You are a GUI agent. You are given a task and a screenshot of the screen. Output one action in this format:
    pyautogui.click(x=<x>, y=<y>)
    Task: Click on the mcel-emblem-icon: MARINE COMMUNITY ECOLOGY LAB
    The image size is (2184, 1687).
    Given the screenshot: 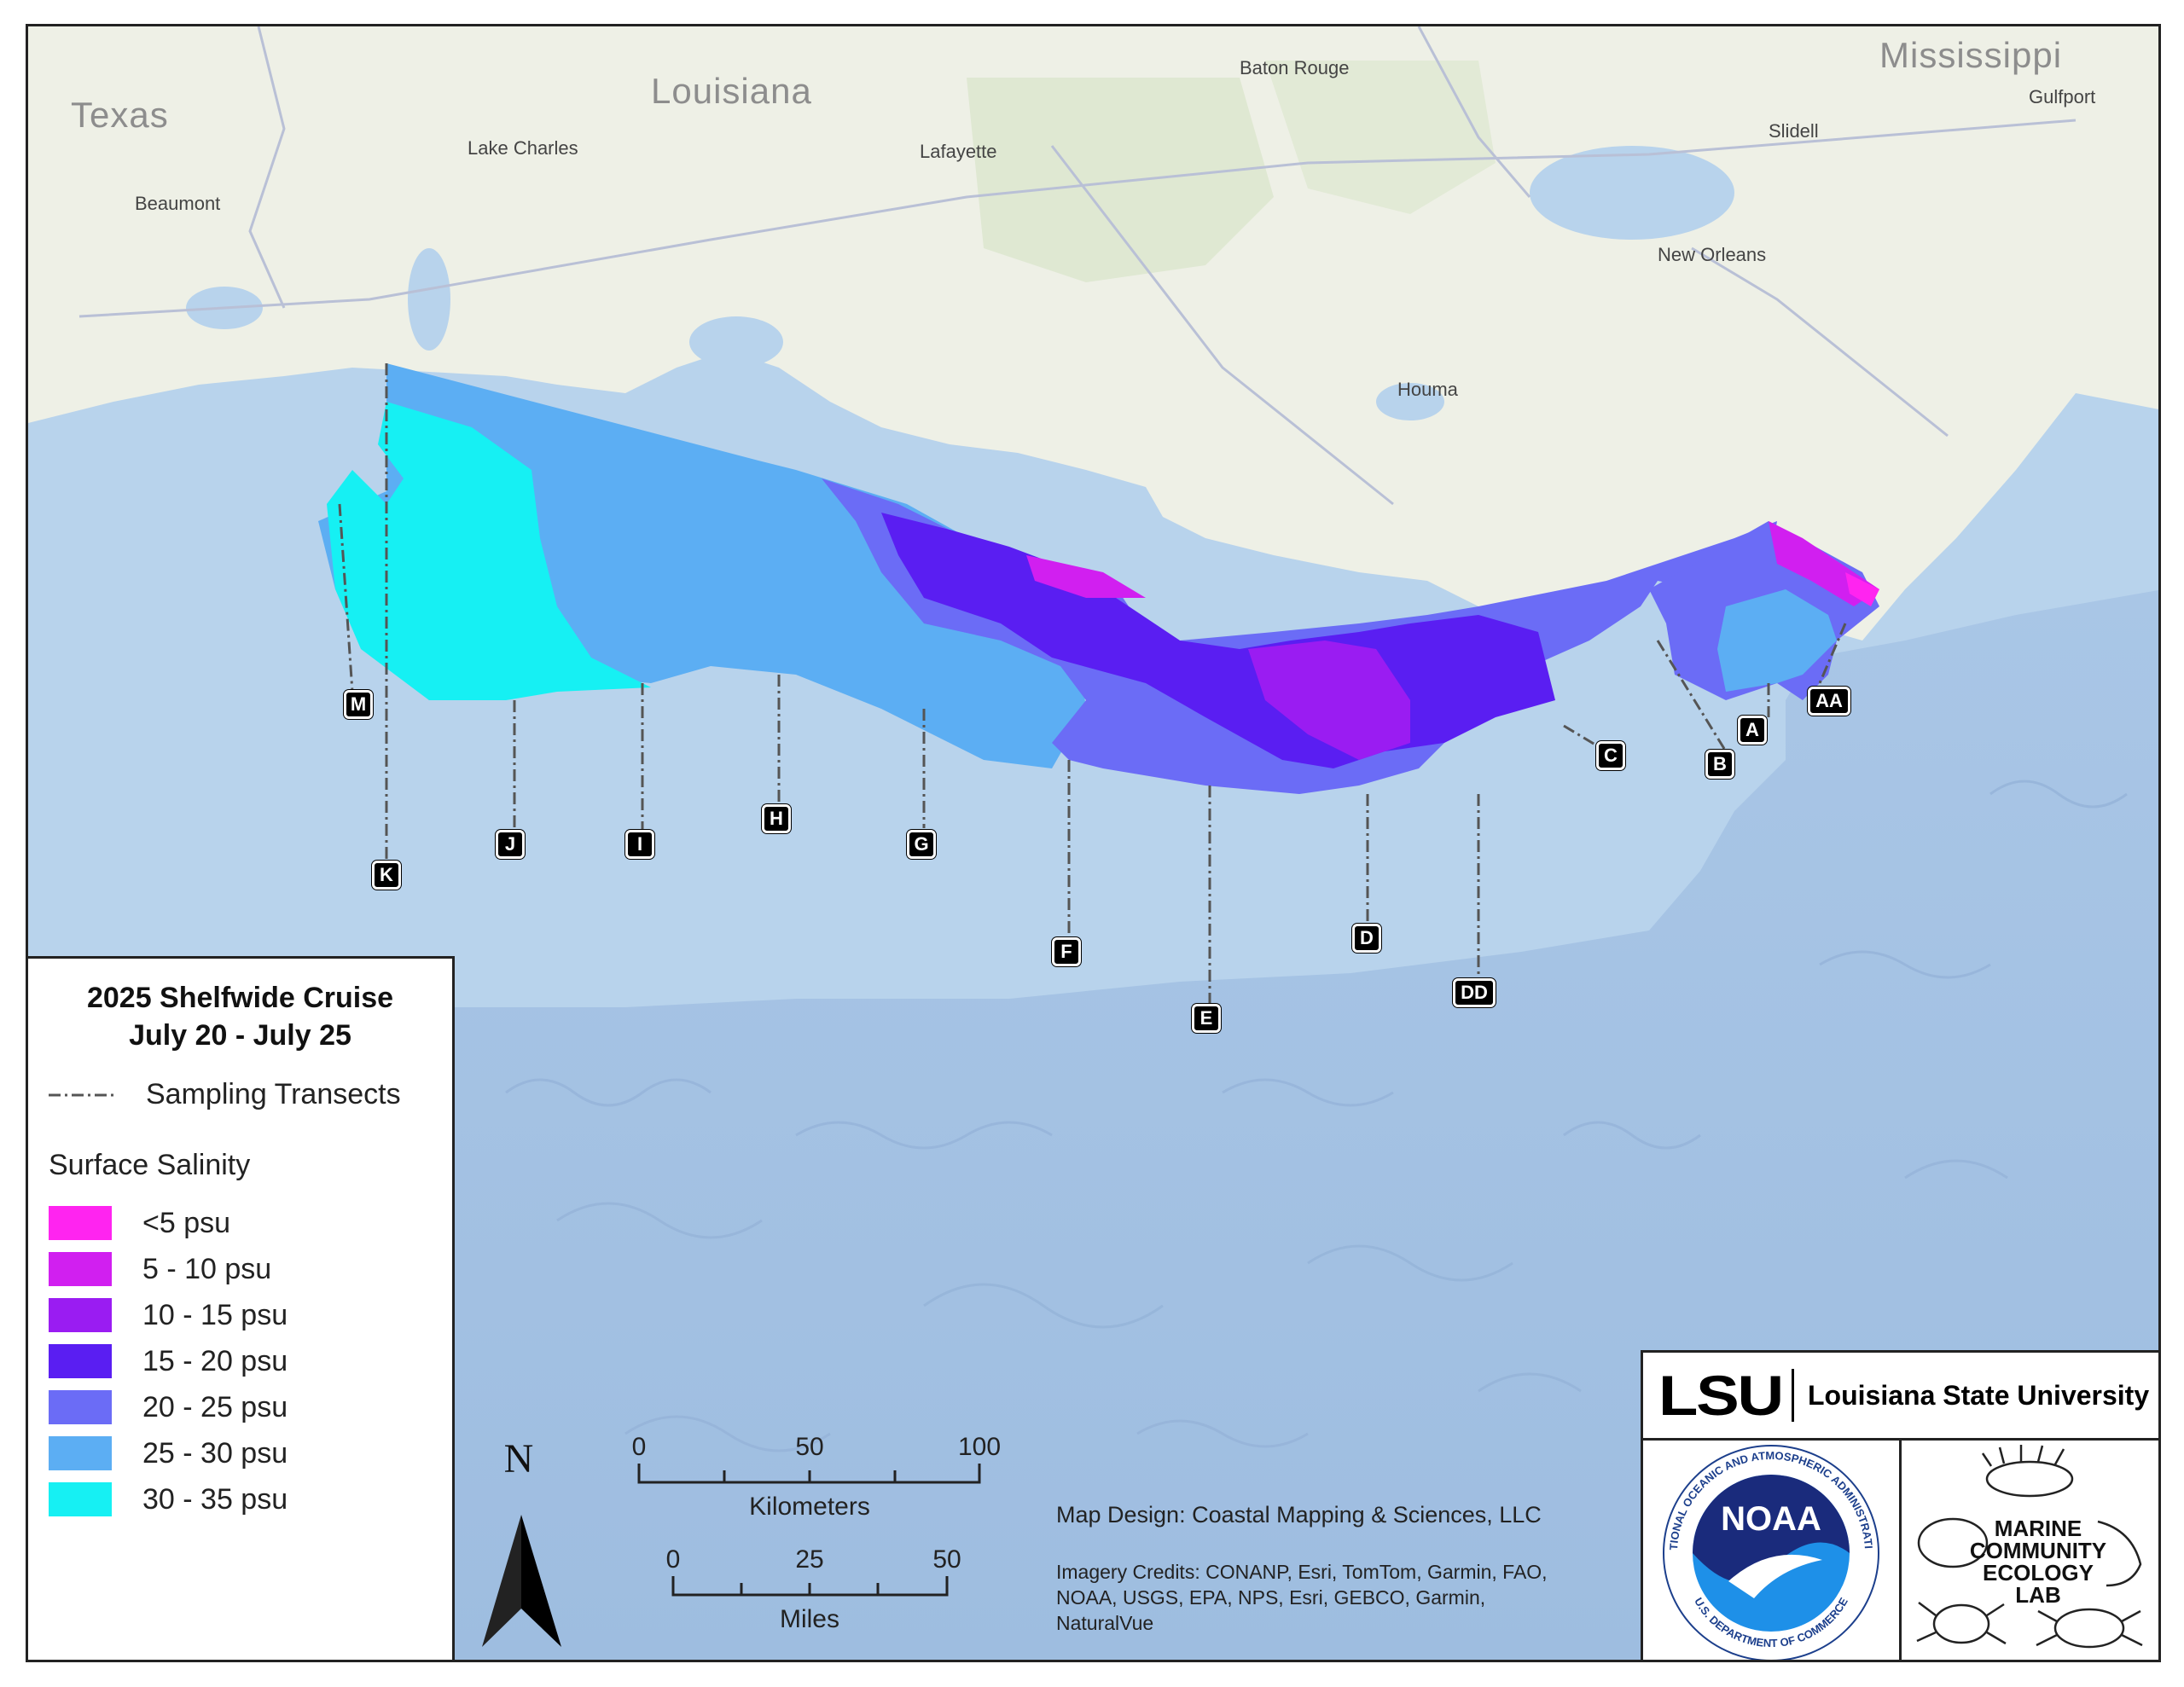 What is the action you would take?
    pyautogui.click(x=2030, y=1547)
    